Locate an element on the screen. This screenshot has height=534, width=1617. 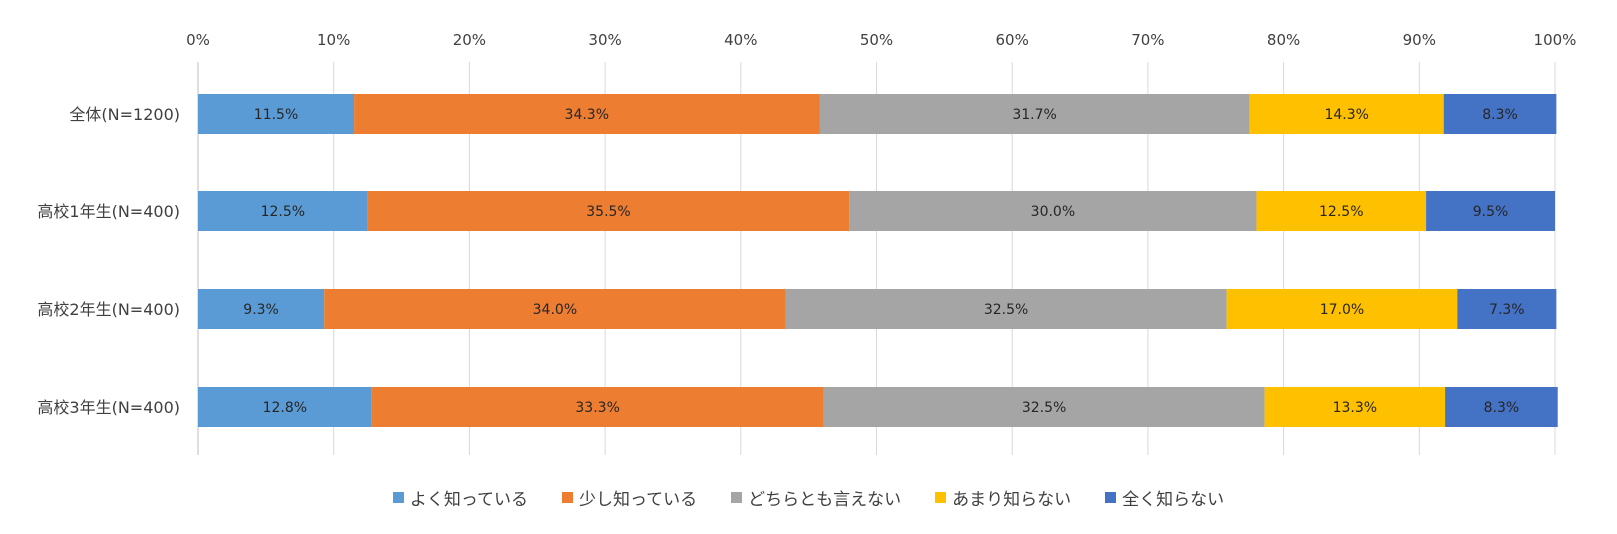
legend-label: 少し知っている is located at coordinates (638, 500).